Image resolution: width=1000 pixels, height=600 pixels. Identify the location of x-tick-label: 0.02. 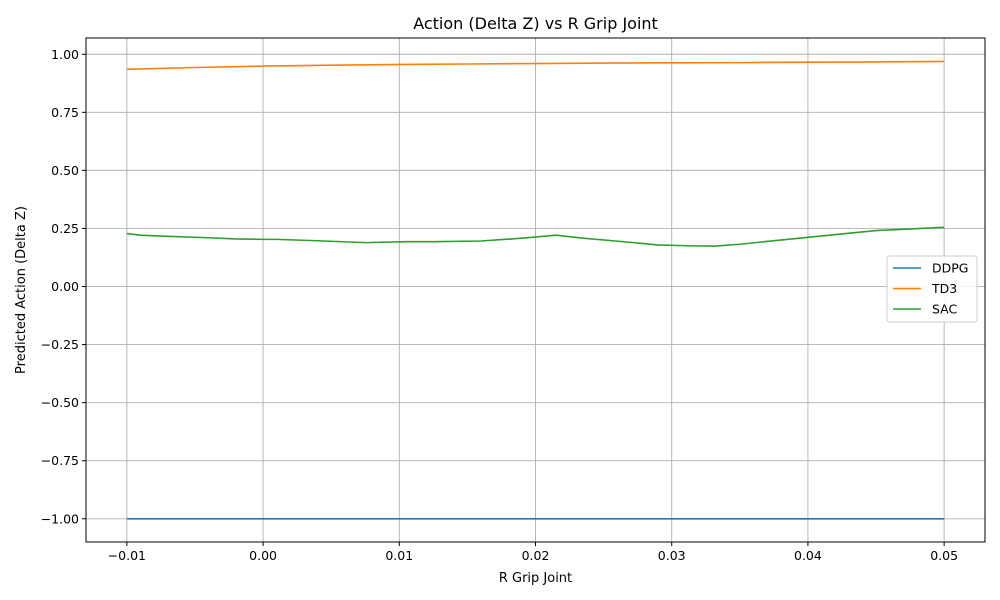
(536, 555).